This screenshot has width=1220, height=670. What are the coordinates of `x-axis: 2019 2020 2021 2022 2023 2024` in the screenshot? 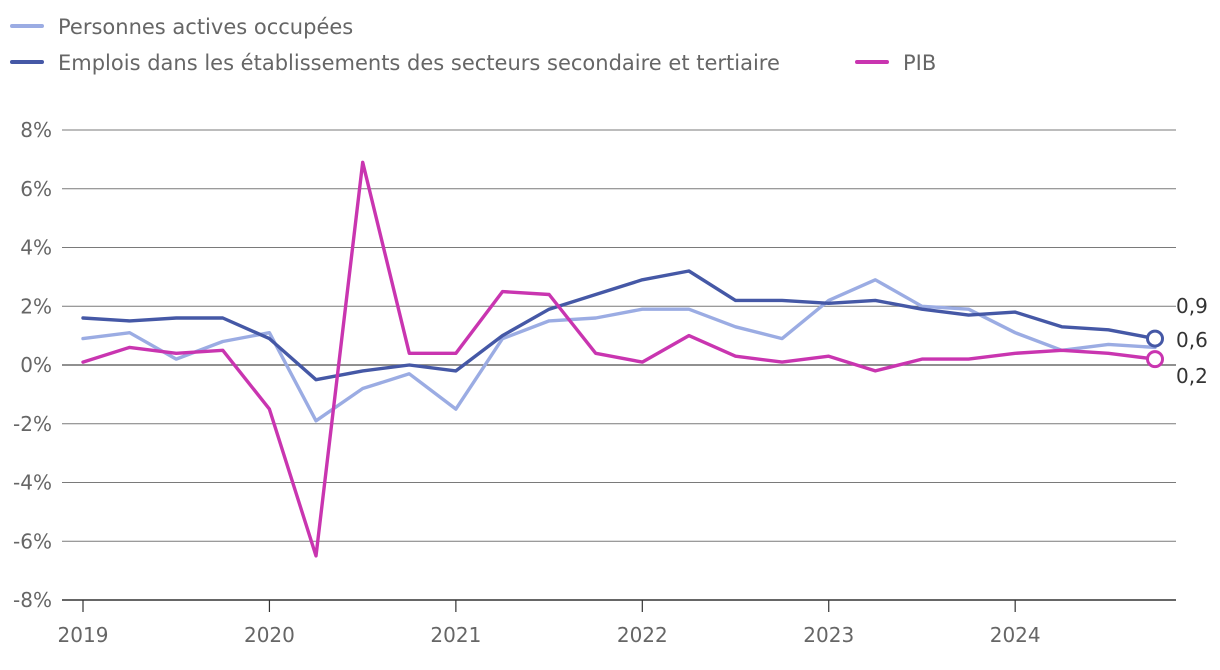 It's located at (617, 623).